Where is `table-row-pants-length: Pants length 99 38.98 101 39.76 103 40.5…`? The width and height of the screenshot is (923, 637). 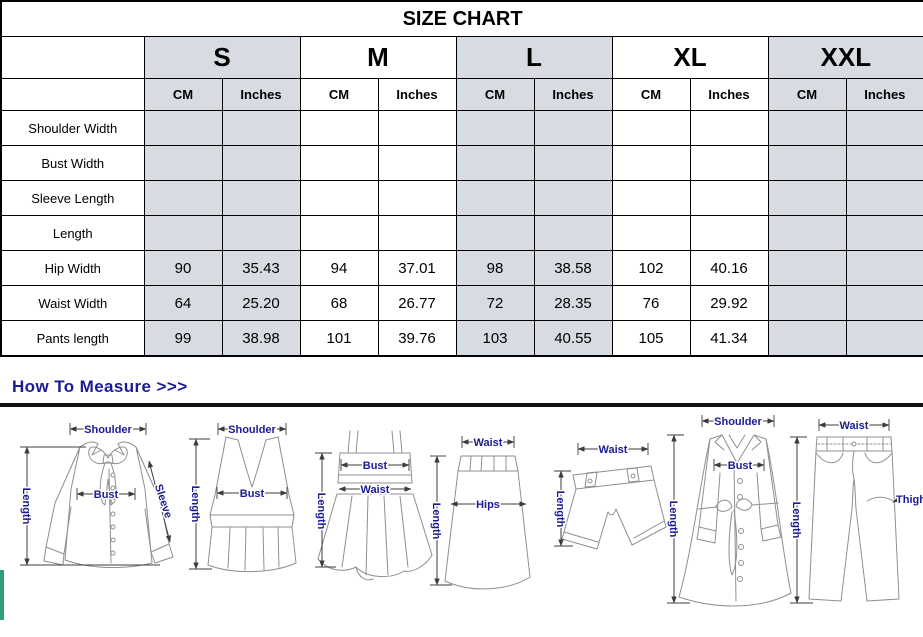 table-row-pants-length: Pants length 99 38.98 101 39.76 103 40.5… is located at coordinates (461, 338).